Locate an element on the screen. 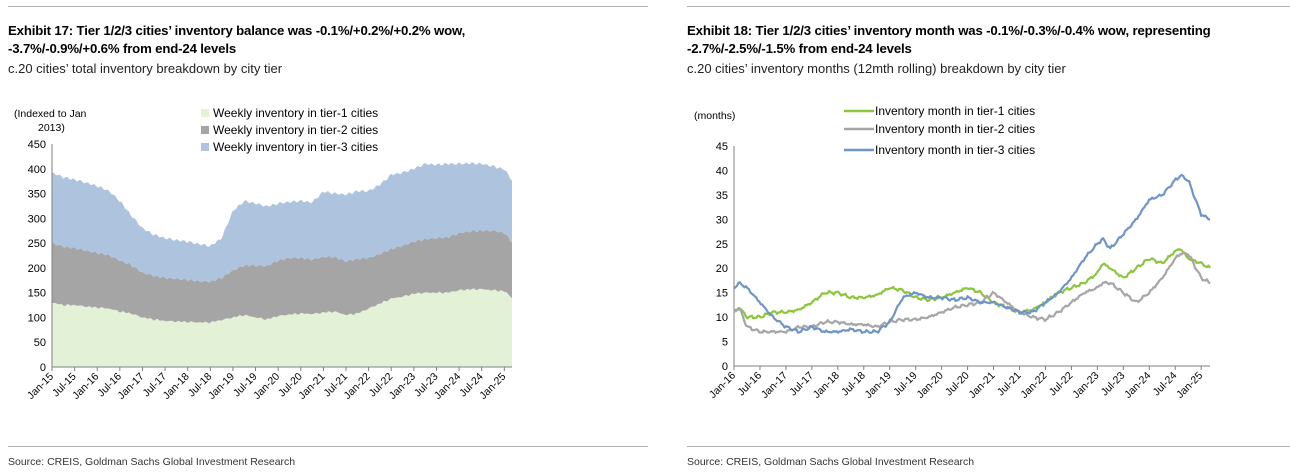 The height and width of the screenshot is (473, 1290). y-axis-title-line-1: (Indexed to Jan is located at coordinates (50, 114).